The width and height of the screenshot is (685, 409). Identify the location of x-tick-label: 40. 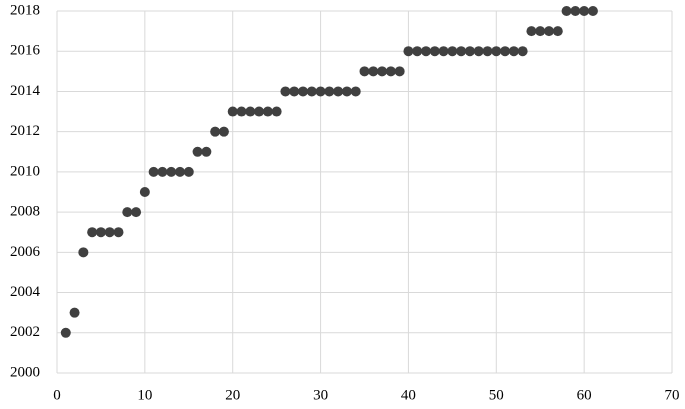
(408, 395).